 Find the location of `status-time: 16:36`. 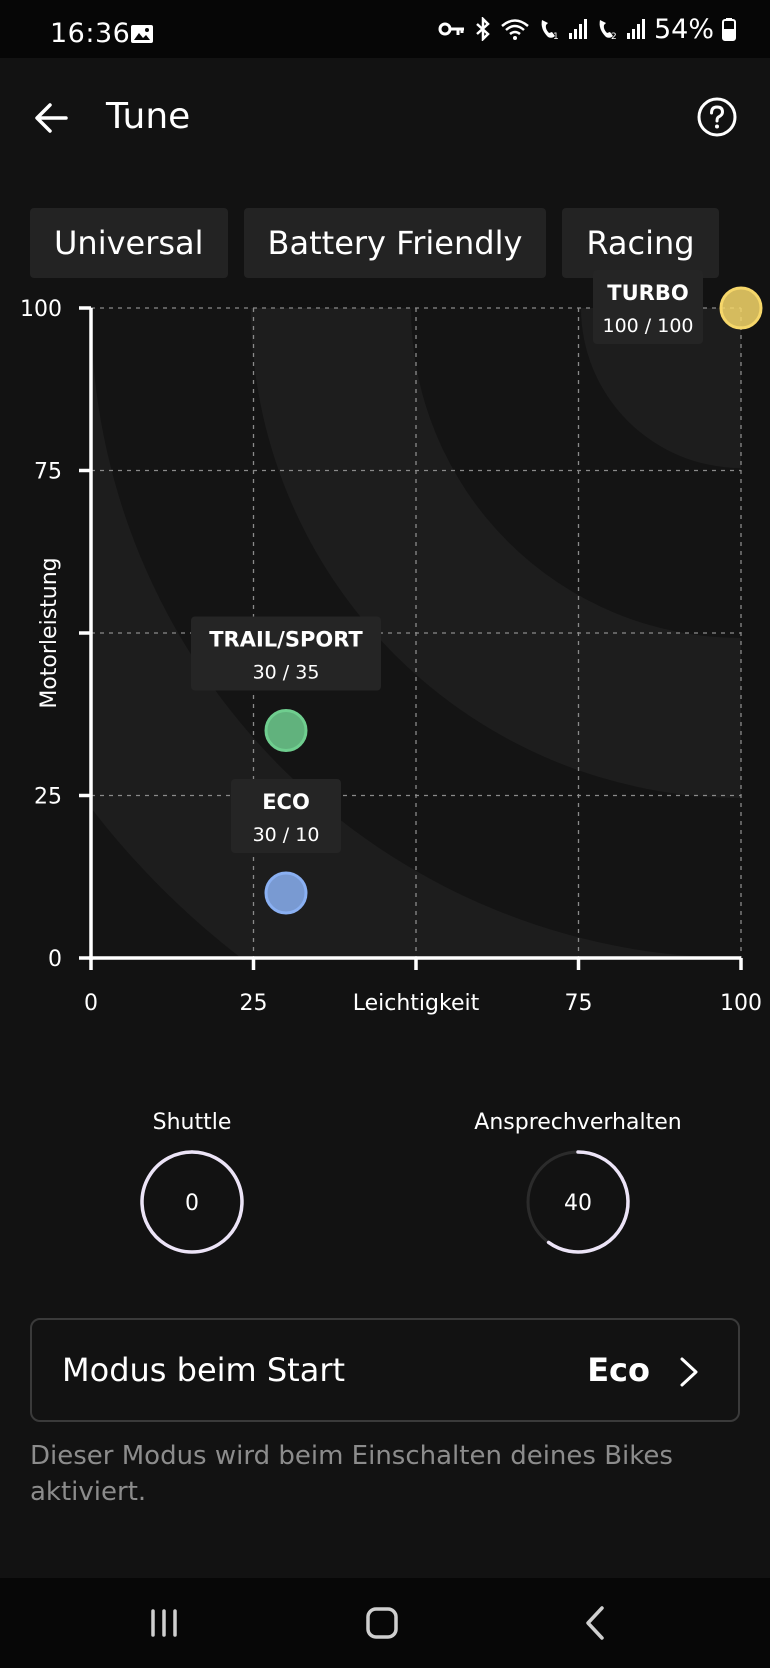

status-time: 16:36 is located at coordinates (90, 33).